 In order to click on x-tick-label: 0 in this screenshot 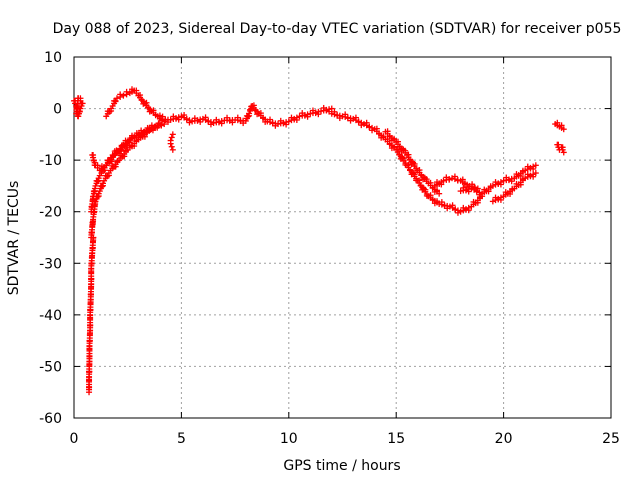, I will do `click(74, 439)`.